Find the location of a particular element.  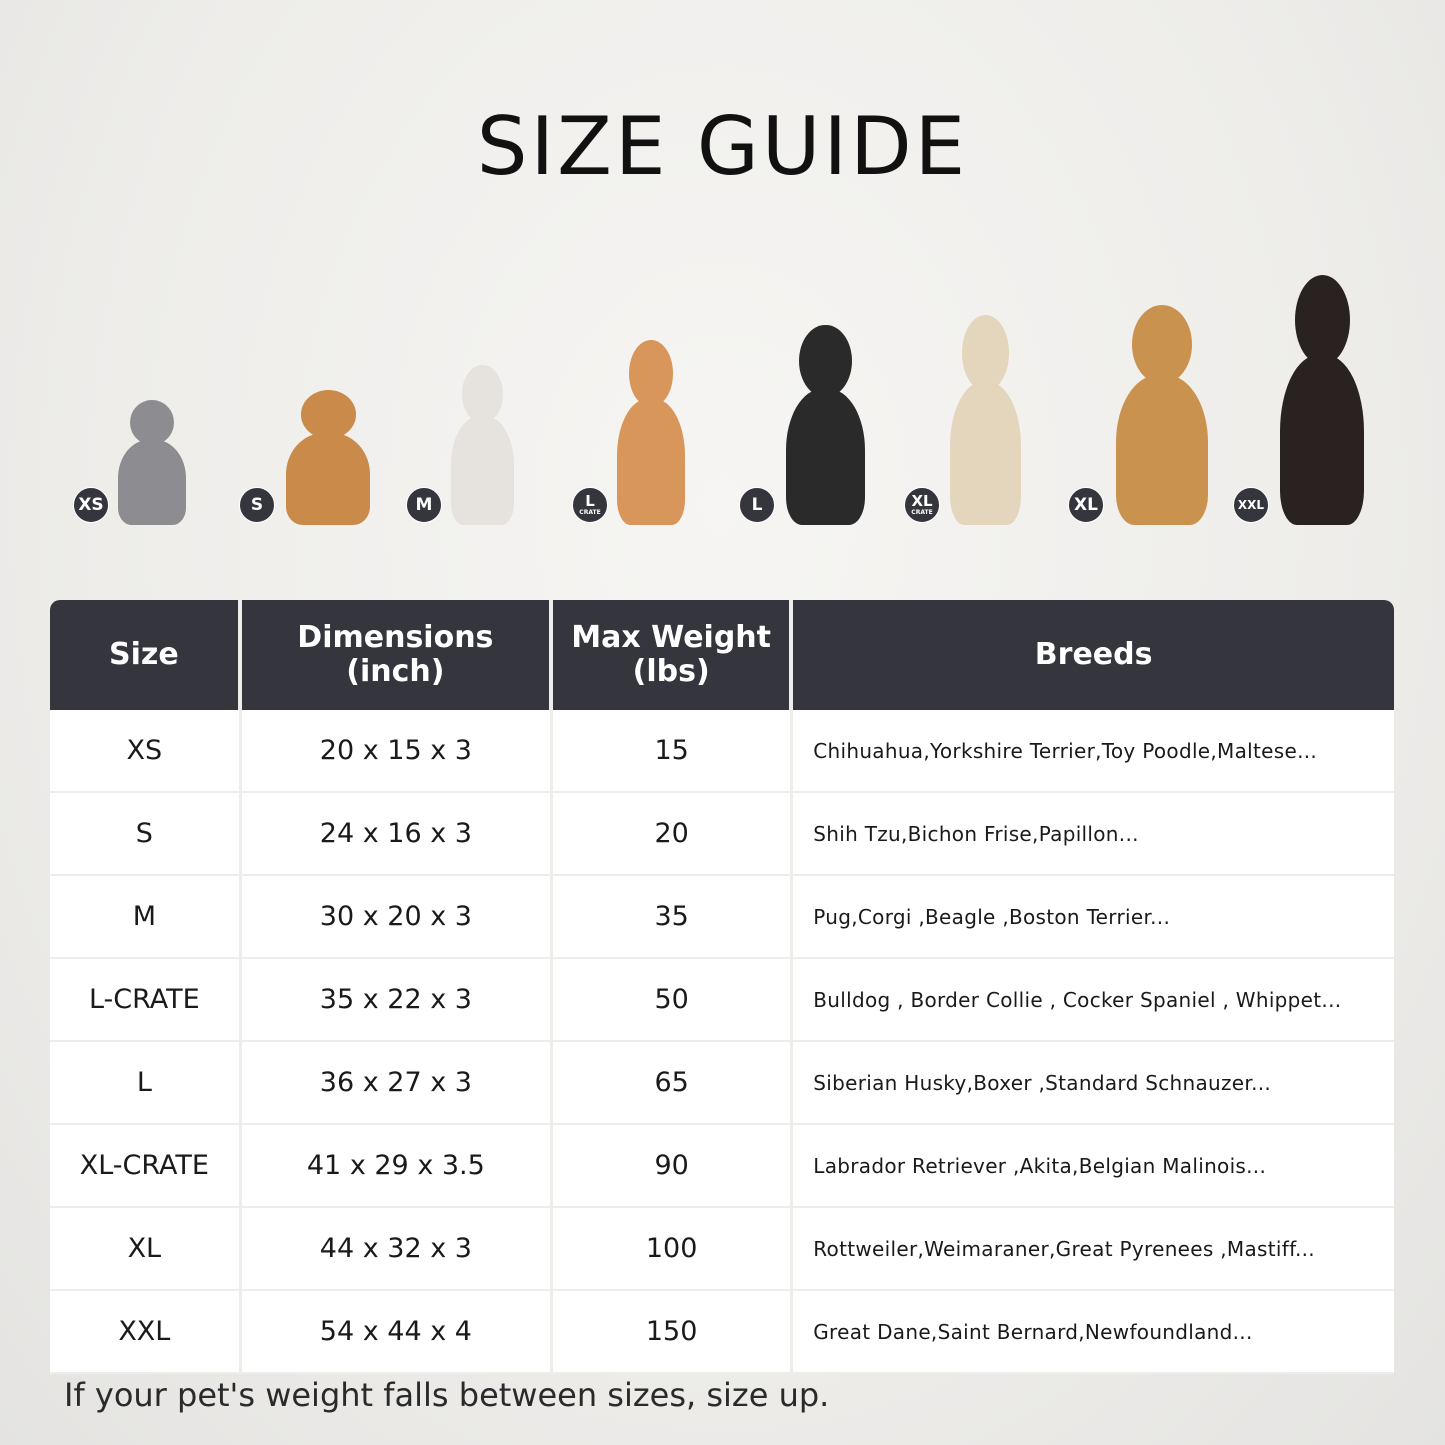

cell-max-weight: 20 is located at coordinates (673, 834).